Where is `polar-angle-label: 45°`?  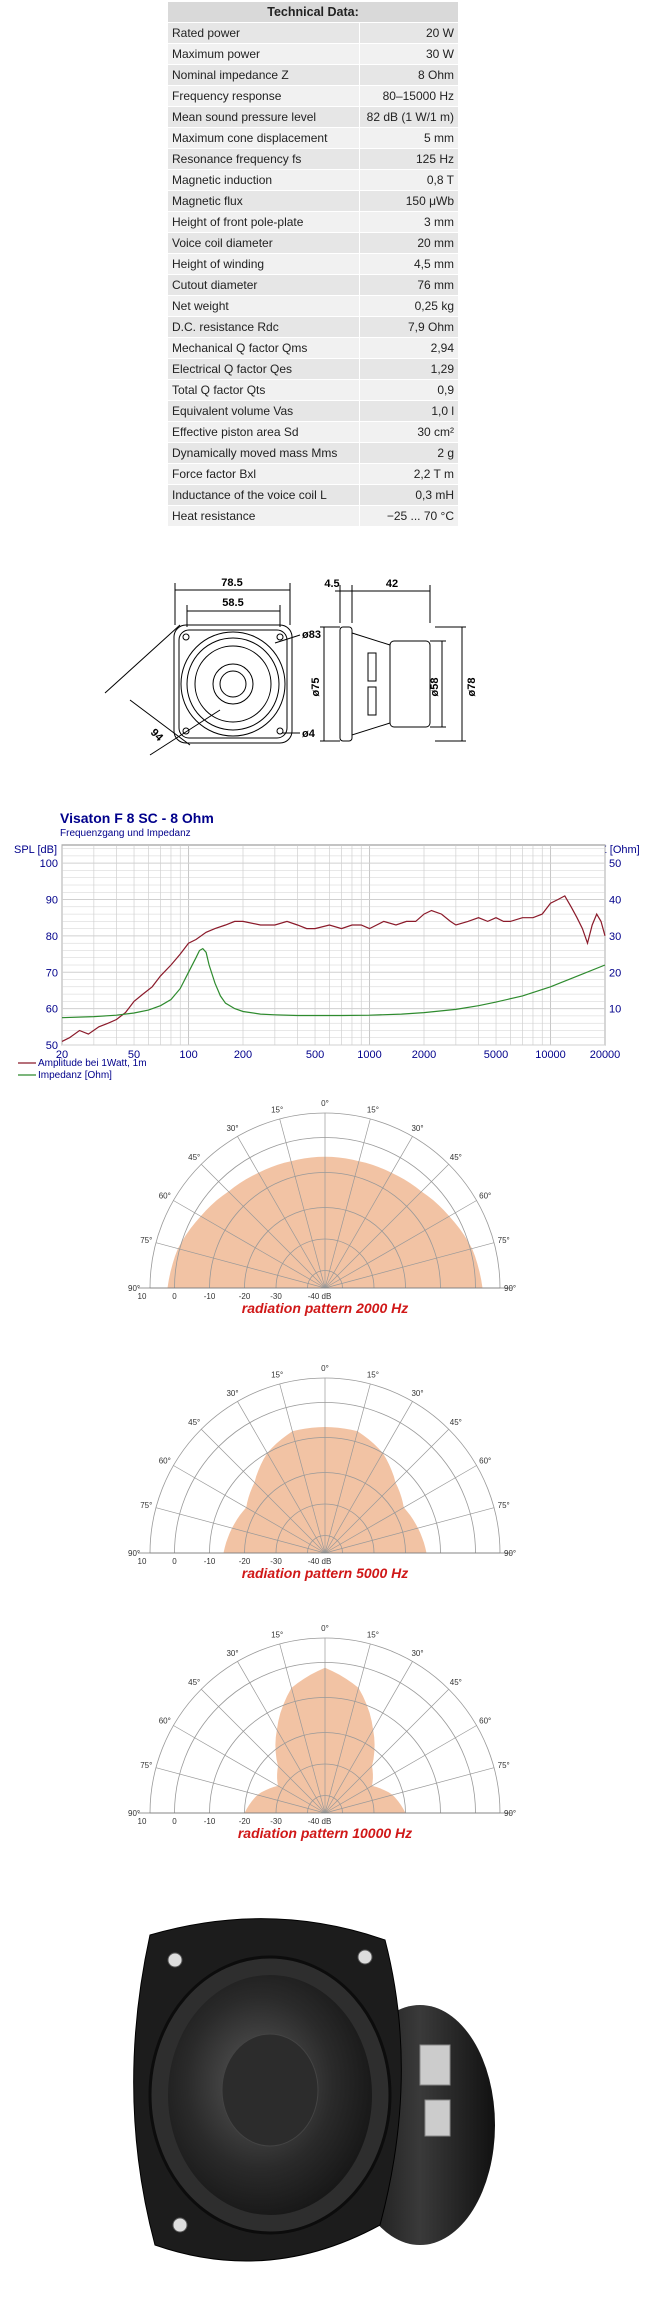
polar-angle-label: 45° is located at coordinates (194, 1157).